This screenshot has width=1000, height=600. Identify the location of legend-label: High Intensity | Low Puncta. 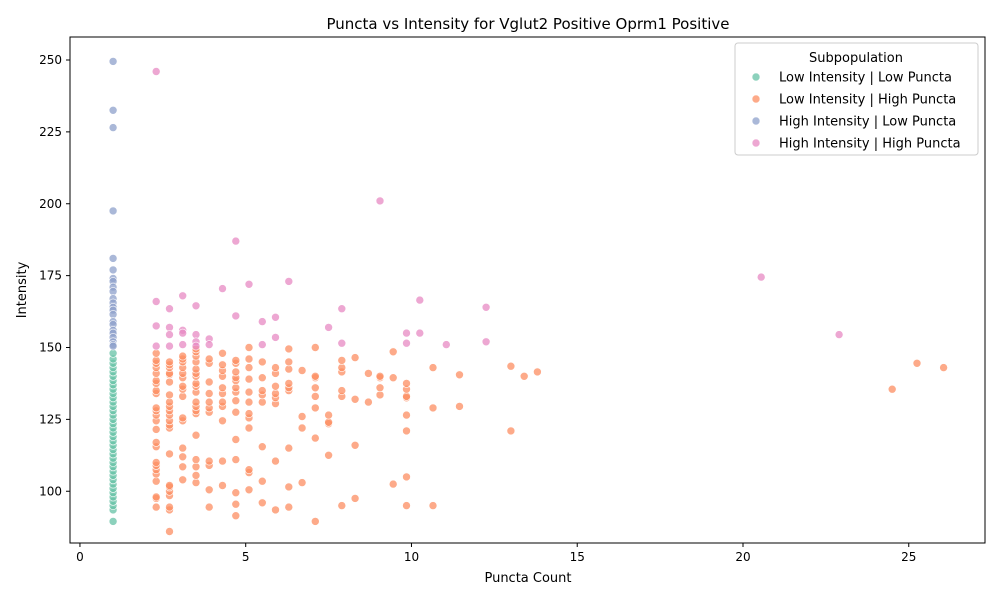
(867, 122).